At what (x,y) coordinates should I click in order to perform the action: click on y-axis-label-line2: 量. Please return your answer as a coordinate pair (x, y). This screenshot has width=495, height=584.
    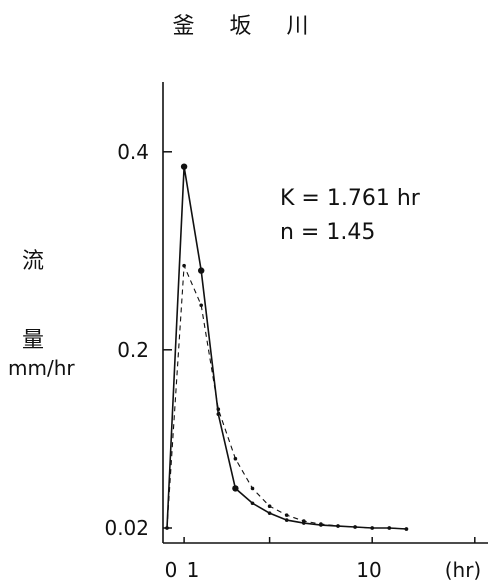
    Looking at the image, I should click on (33, 340).